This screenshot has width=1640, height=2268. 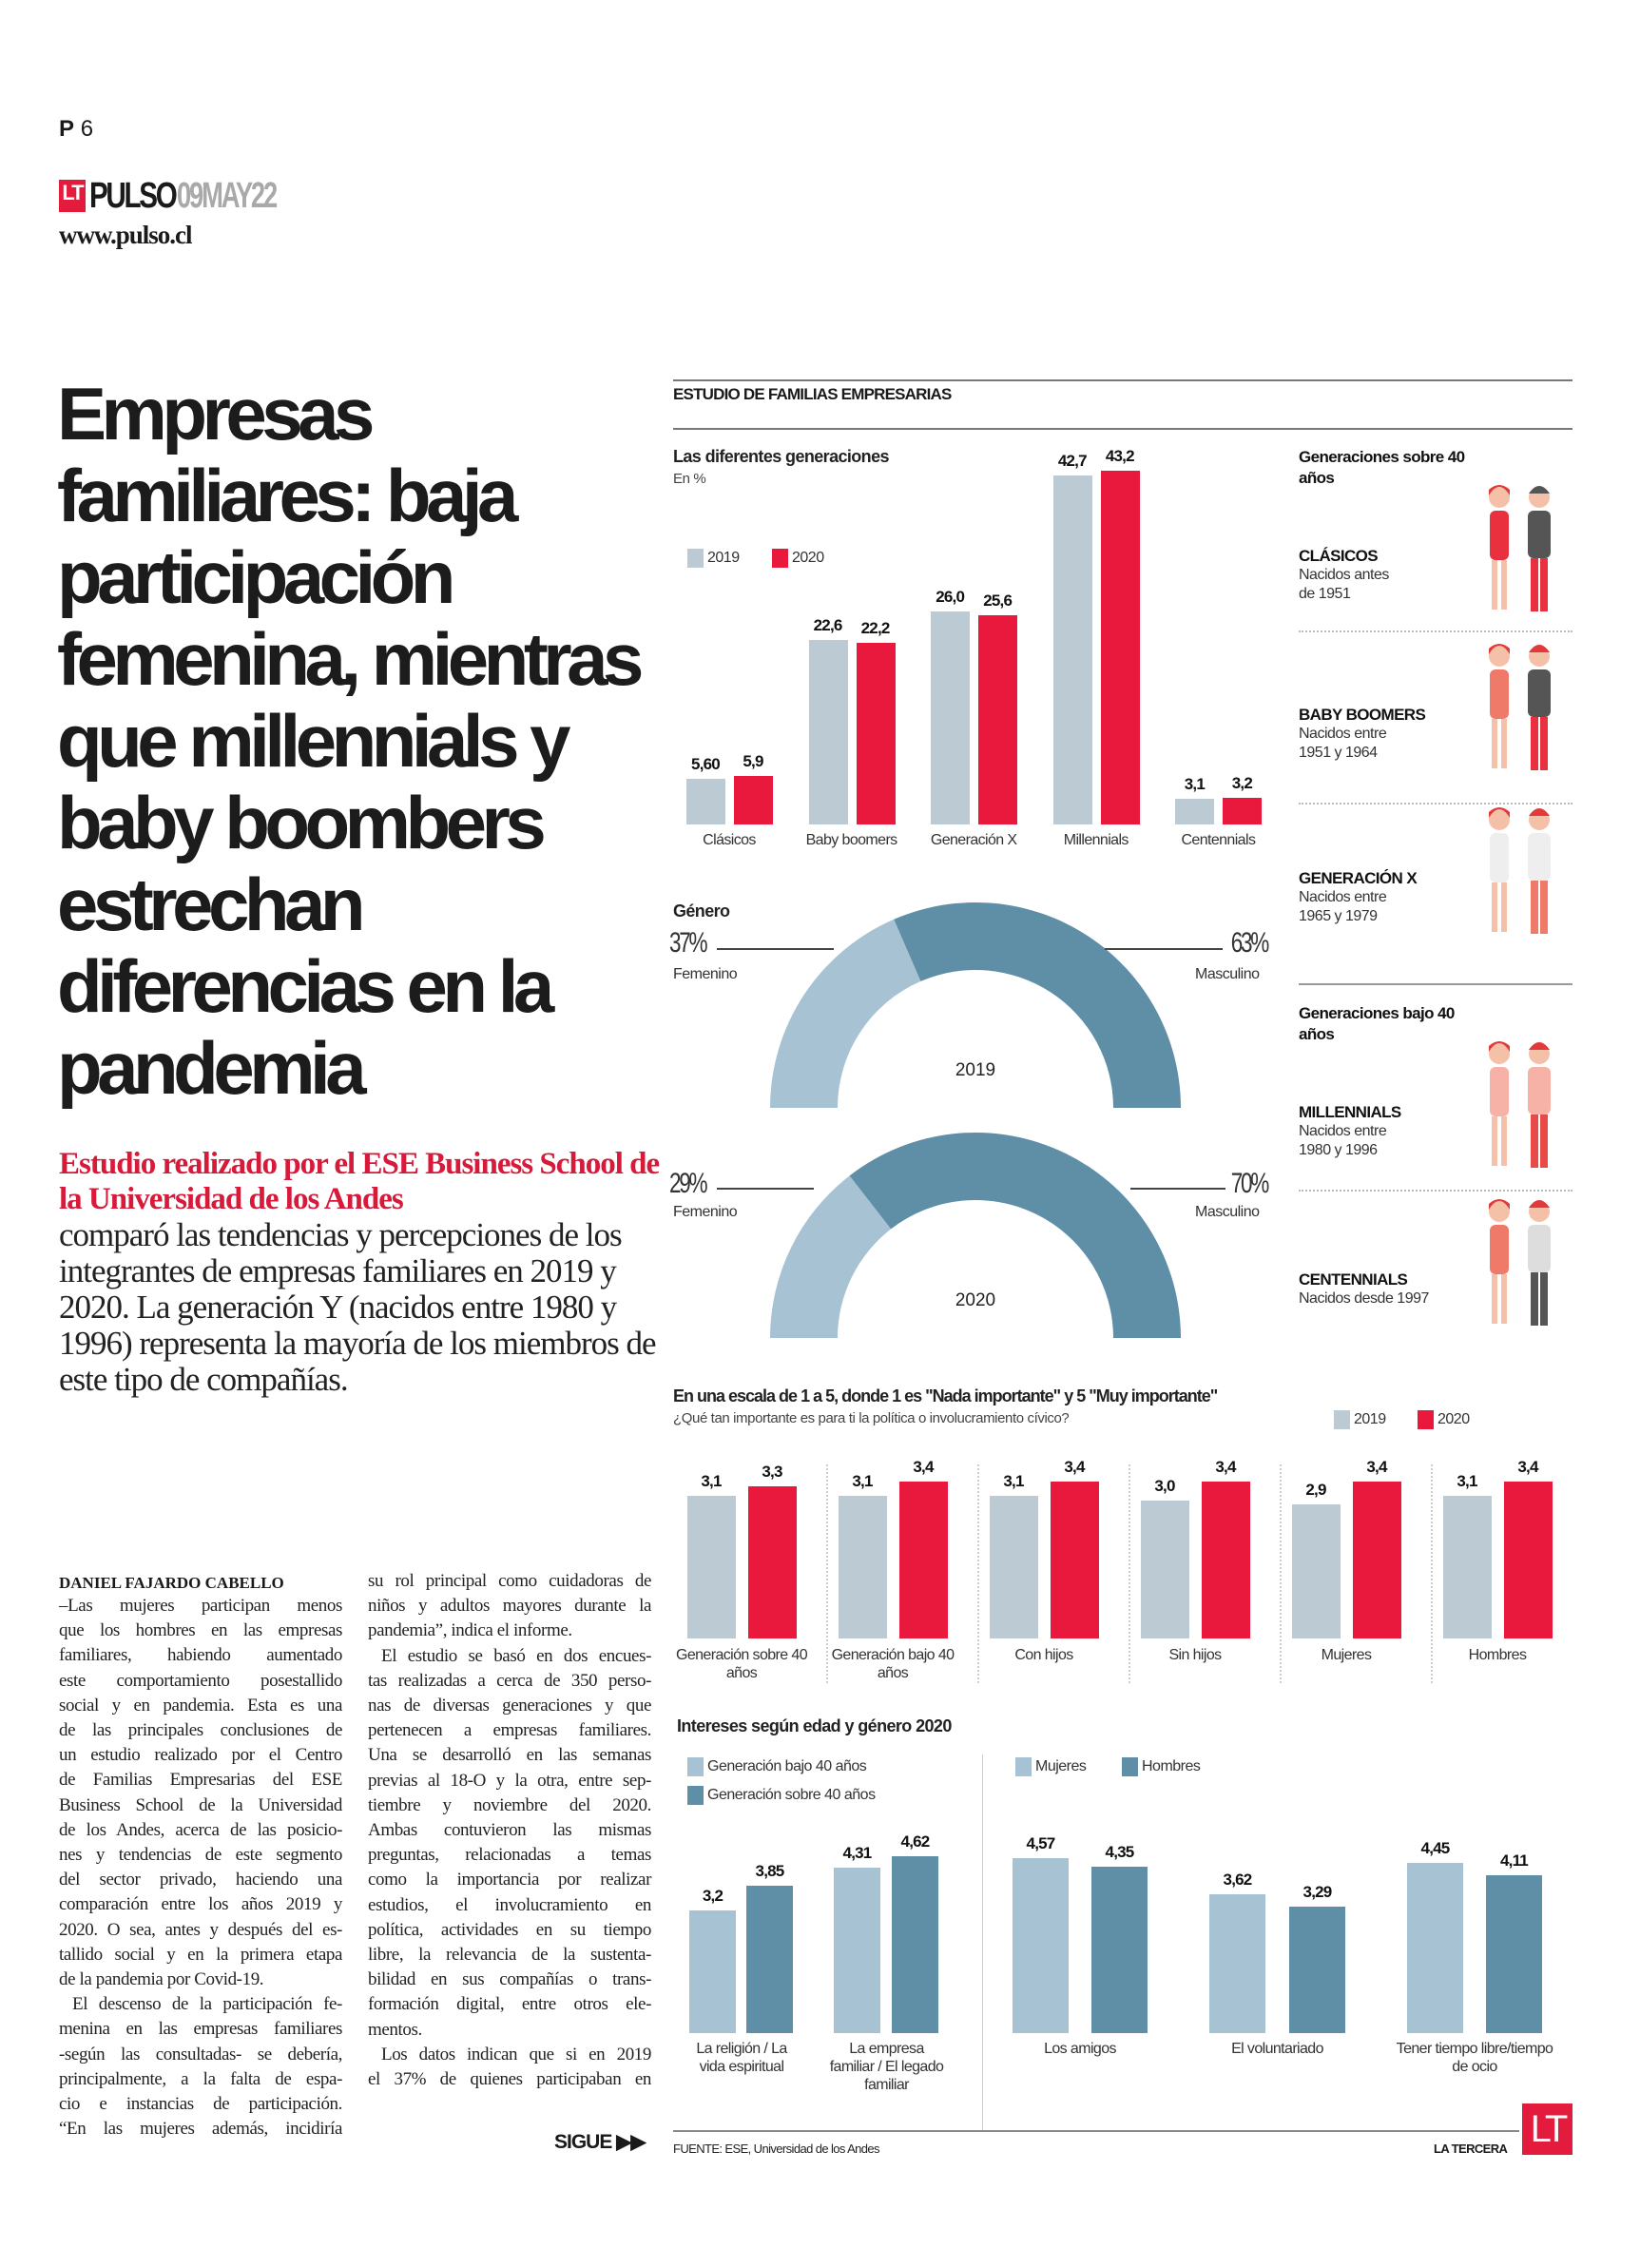 I want to click on legend-hombres: Hombres, so click(x=1161, y=1767).